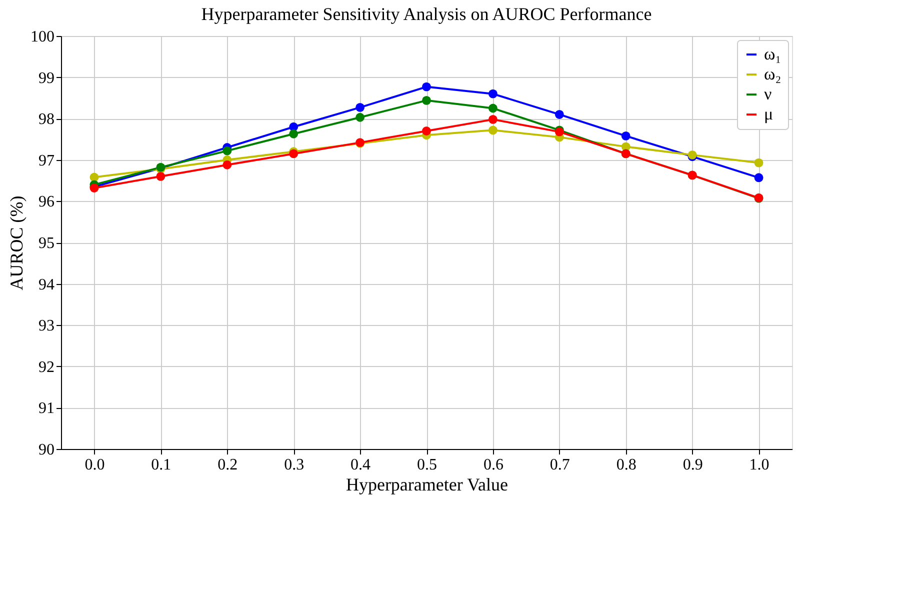  What do you see at coordinates (360, 465) in the screenshot?
I see `x-tick-label: 0.4` at bounding box center [360, 465].